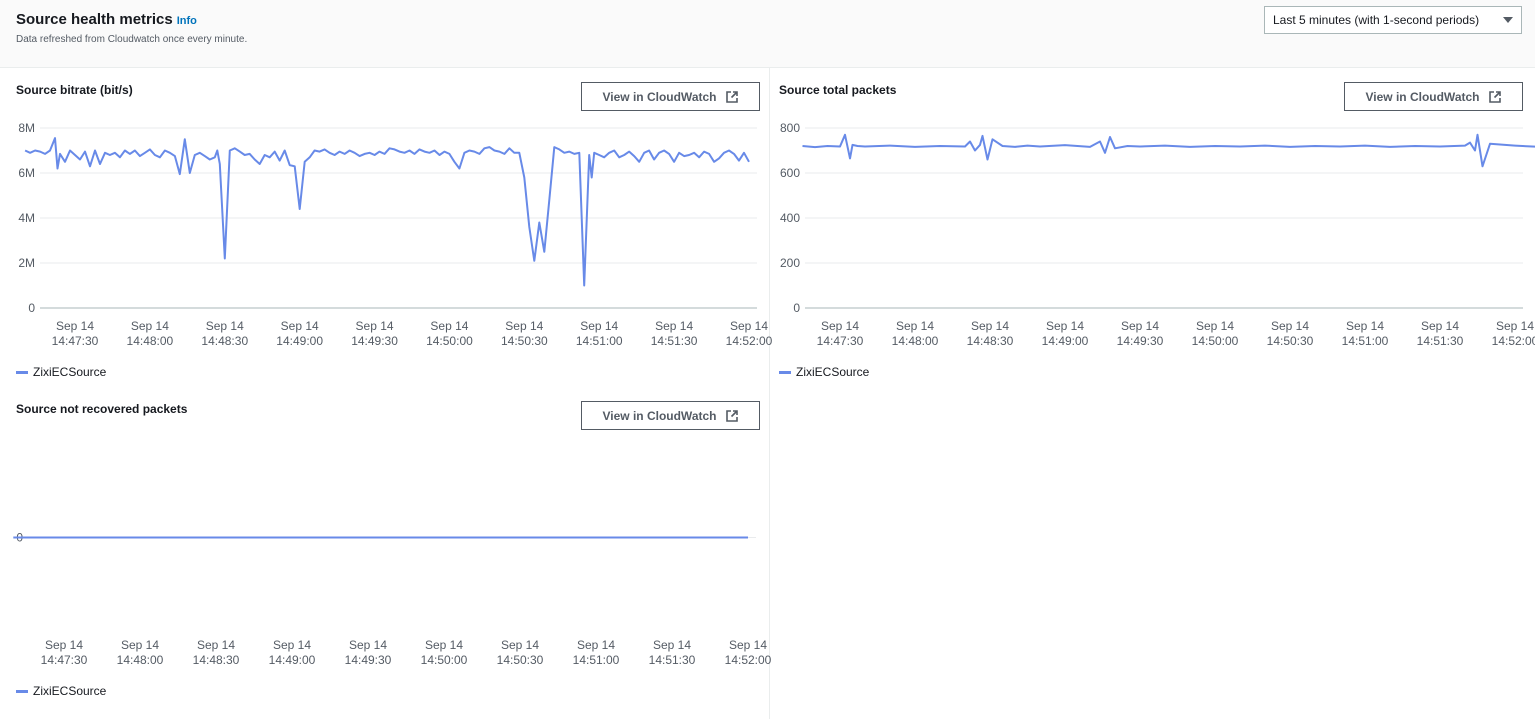 The width and height of the screenshot is (1535, 719). Describe the element at coordinates (106, 19) in the screenshot. I see `page-title: Source health metrics Info` at that location.